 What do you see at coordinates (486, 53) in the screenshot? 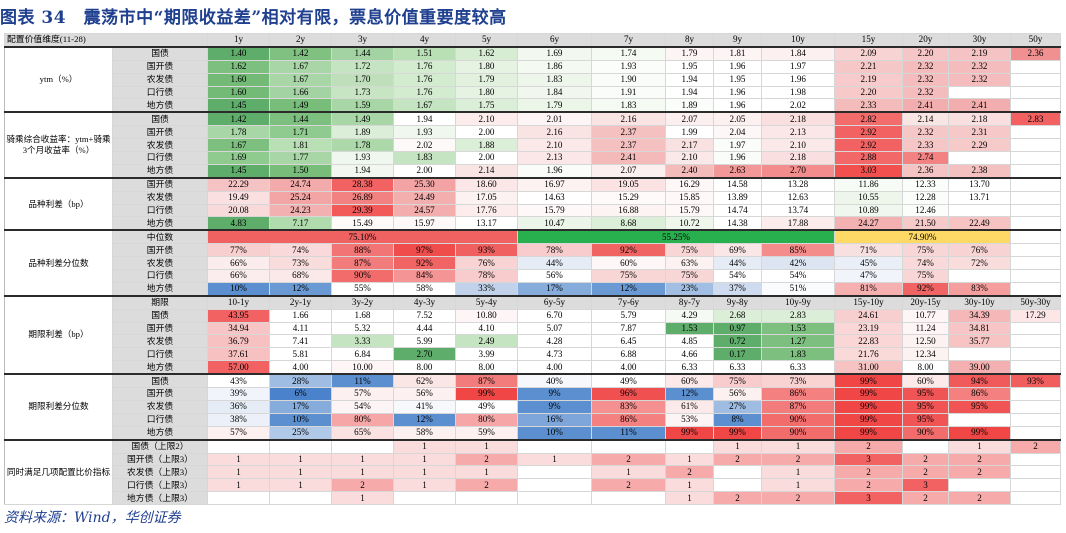
I see `data-cell: 1.62` at bounding box center [486, 53].